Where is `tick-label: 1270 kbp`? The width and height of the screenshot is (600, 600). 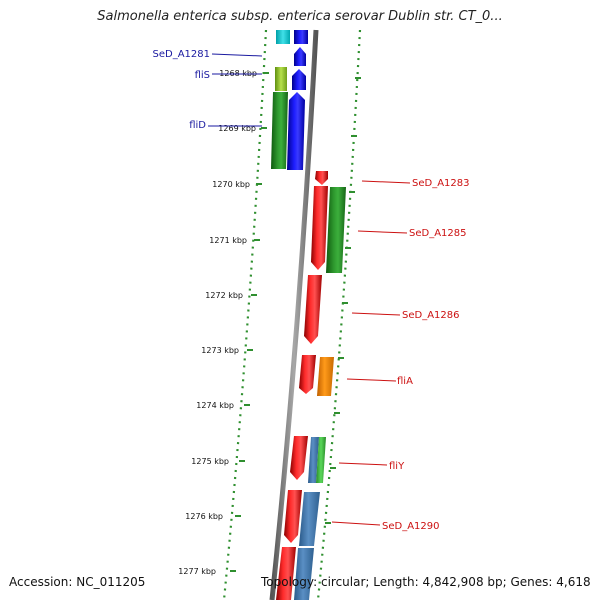 tick-label: 1270 kbp is located at coordinates (231, 184).